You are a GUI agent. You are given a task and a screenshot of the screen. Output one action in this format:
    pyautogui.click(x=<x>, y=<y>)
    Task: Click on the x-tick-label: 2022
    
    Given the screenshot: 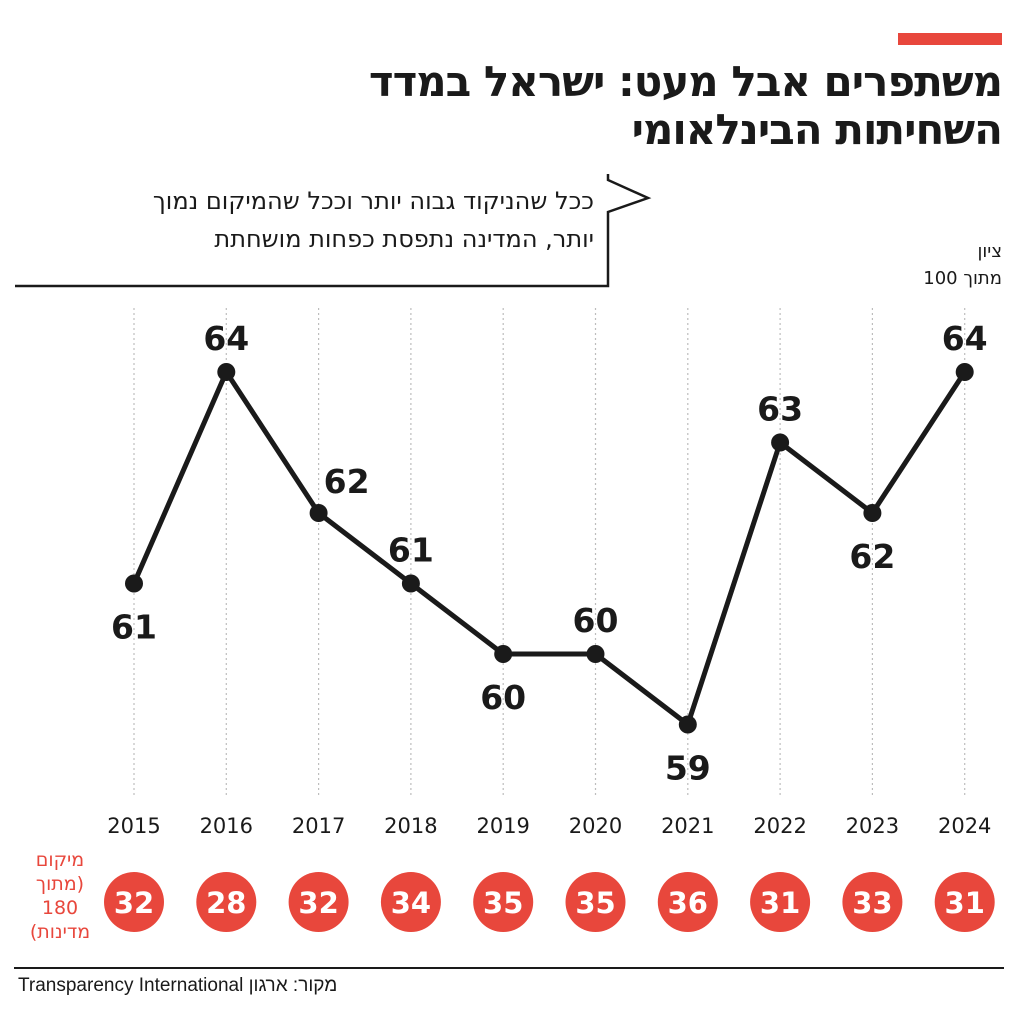 What is the action you would take?
    pyautogui.click(x=779, y=826)
    